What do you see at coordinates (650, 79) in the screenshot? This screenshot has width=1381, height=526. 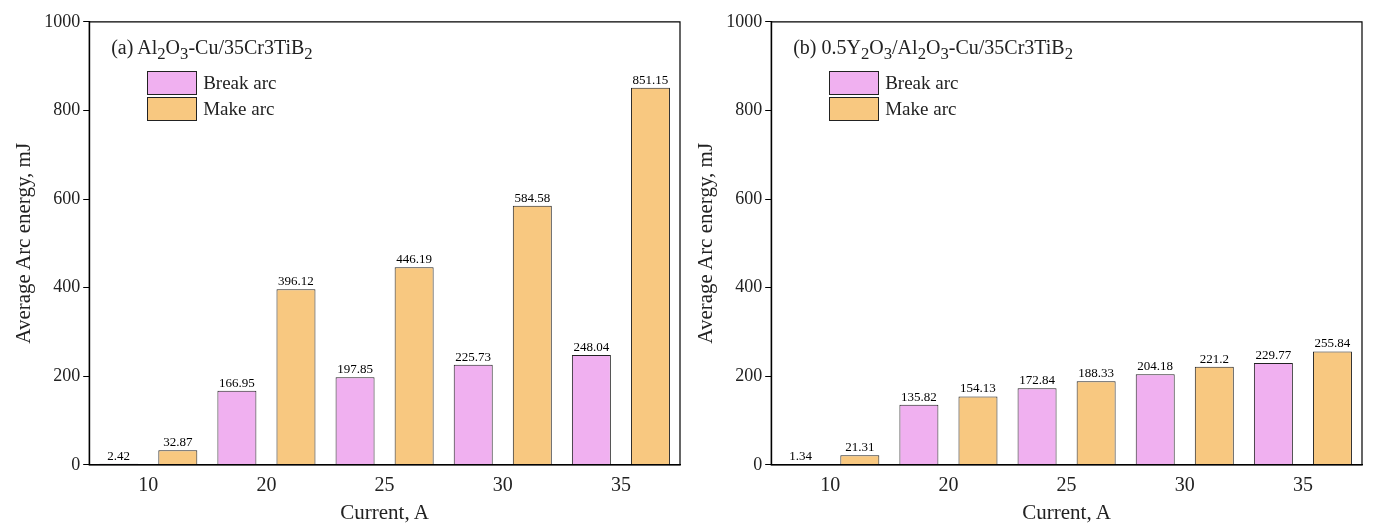 I see `data-label: 851.15` at bounding box center [650, 79].